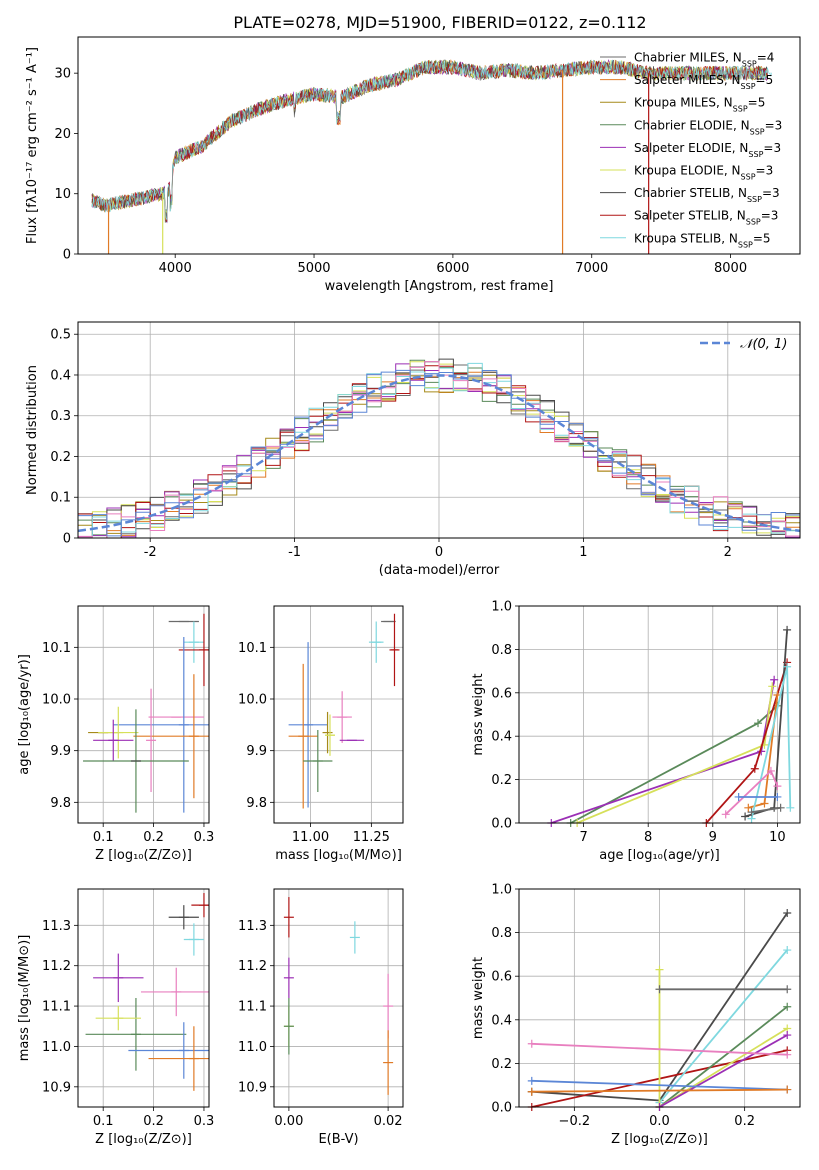 The image size is (819, 1170). I want to click on legend-label: Salpeter ELODIE, NSSP=3, so click(707, 150).